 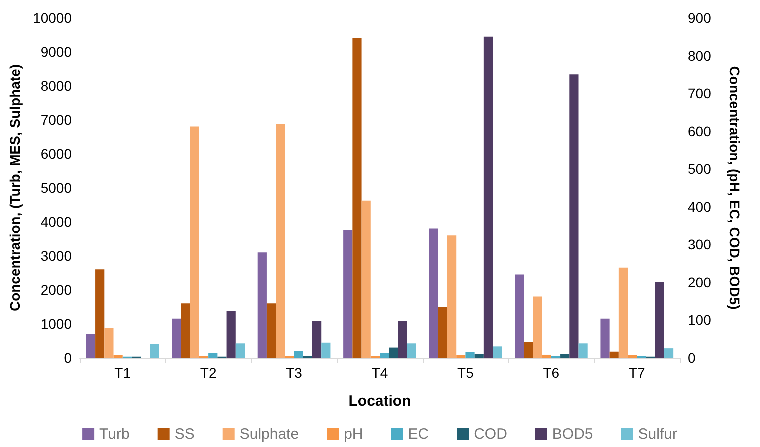 What do you see at coordinates (294, 373) in the screenshot?
I see `x-tick-label: T3` at bounding box center [294, 373].